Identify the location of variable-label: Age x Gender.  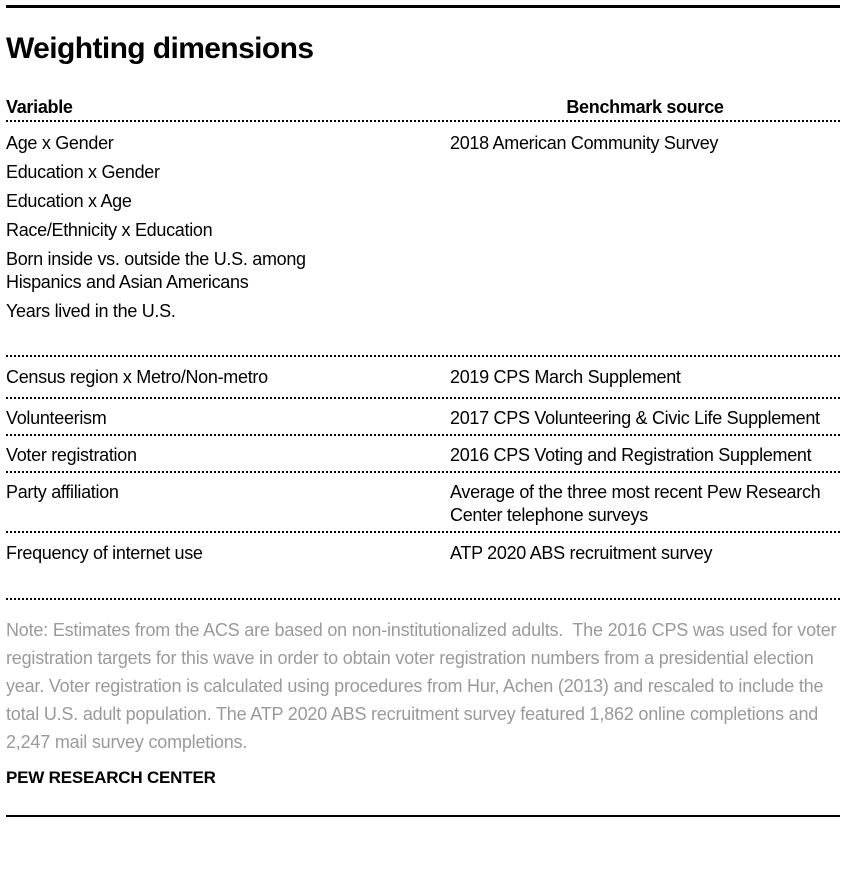
(60, 143).